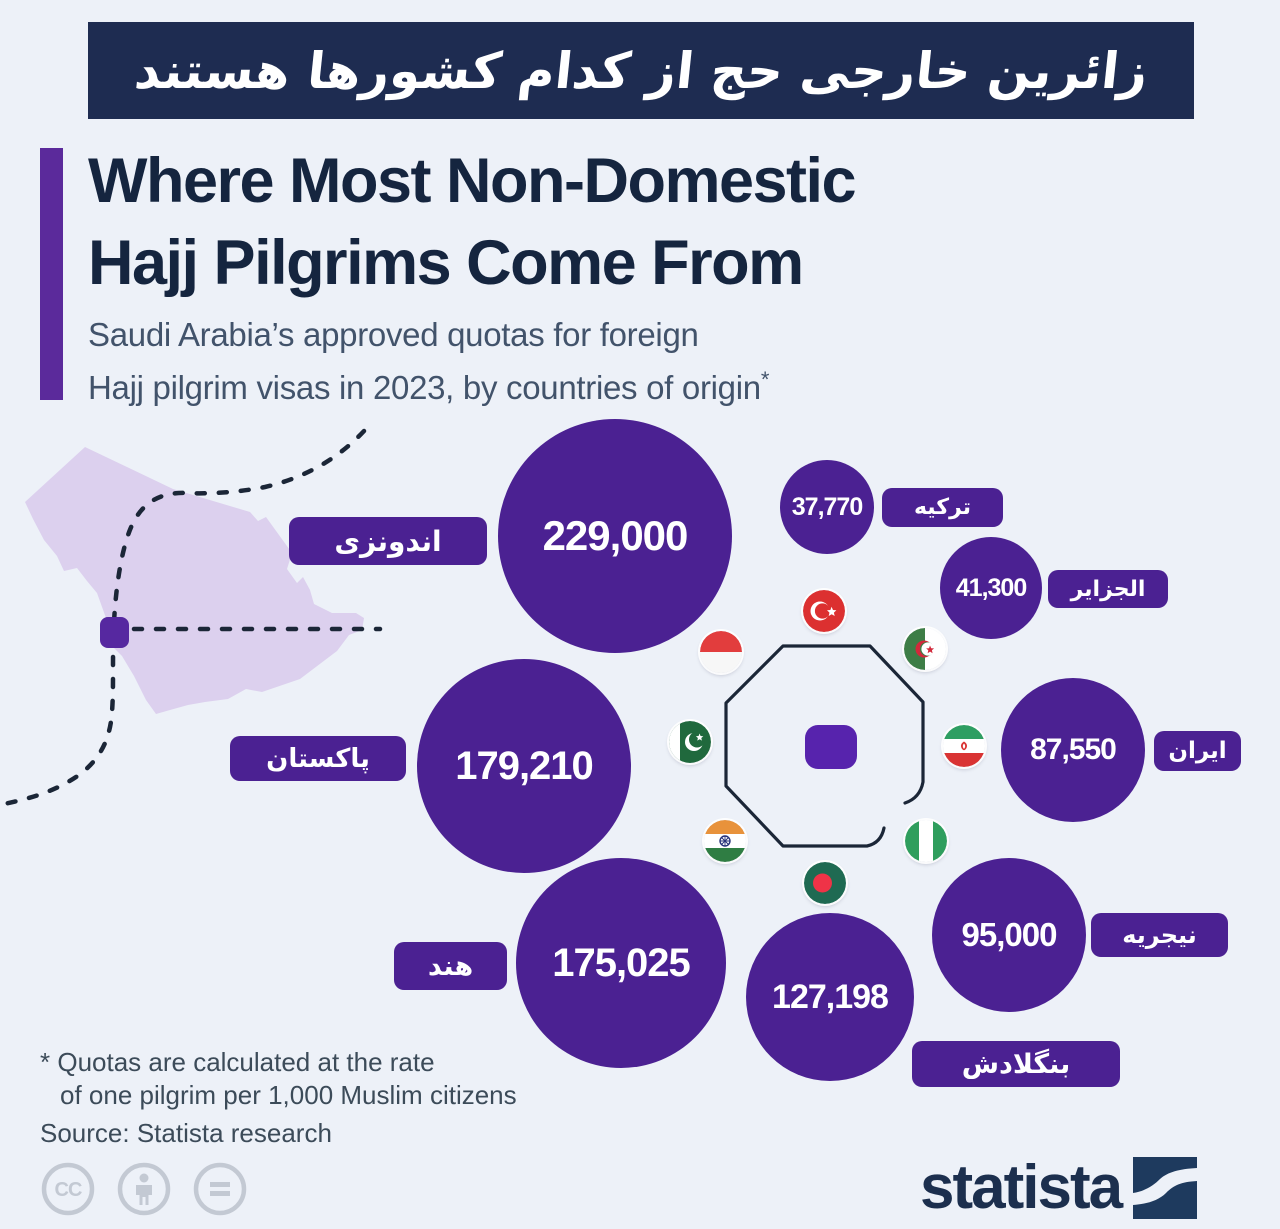 The height and width of the screenshot is (1229, 1280). I want to click on label-pill-algeria: الجزایر, so click(1108, 589).